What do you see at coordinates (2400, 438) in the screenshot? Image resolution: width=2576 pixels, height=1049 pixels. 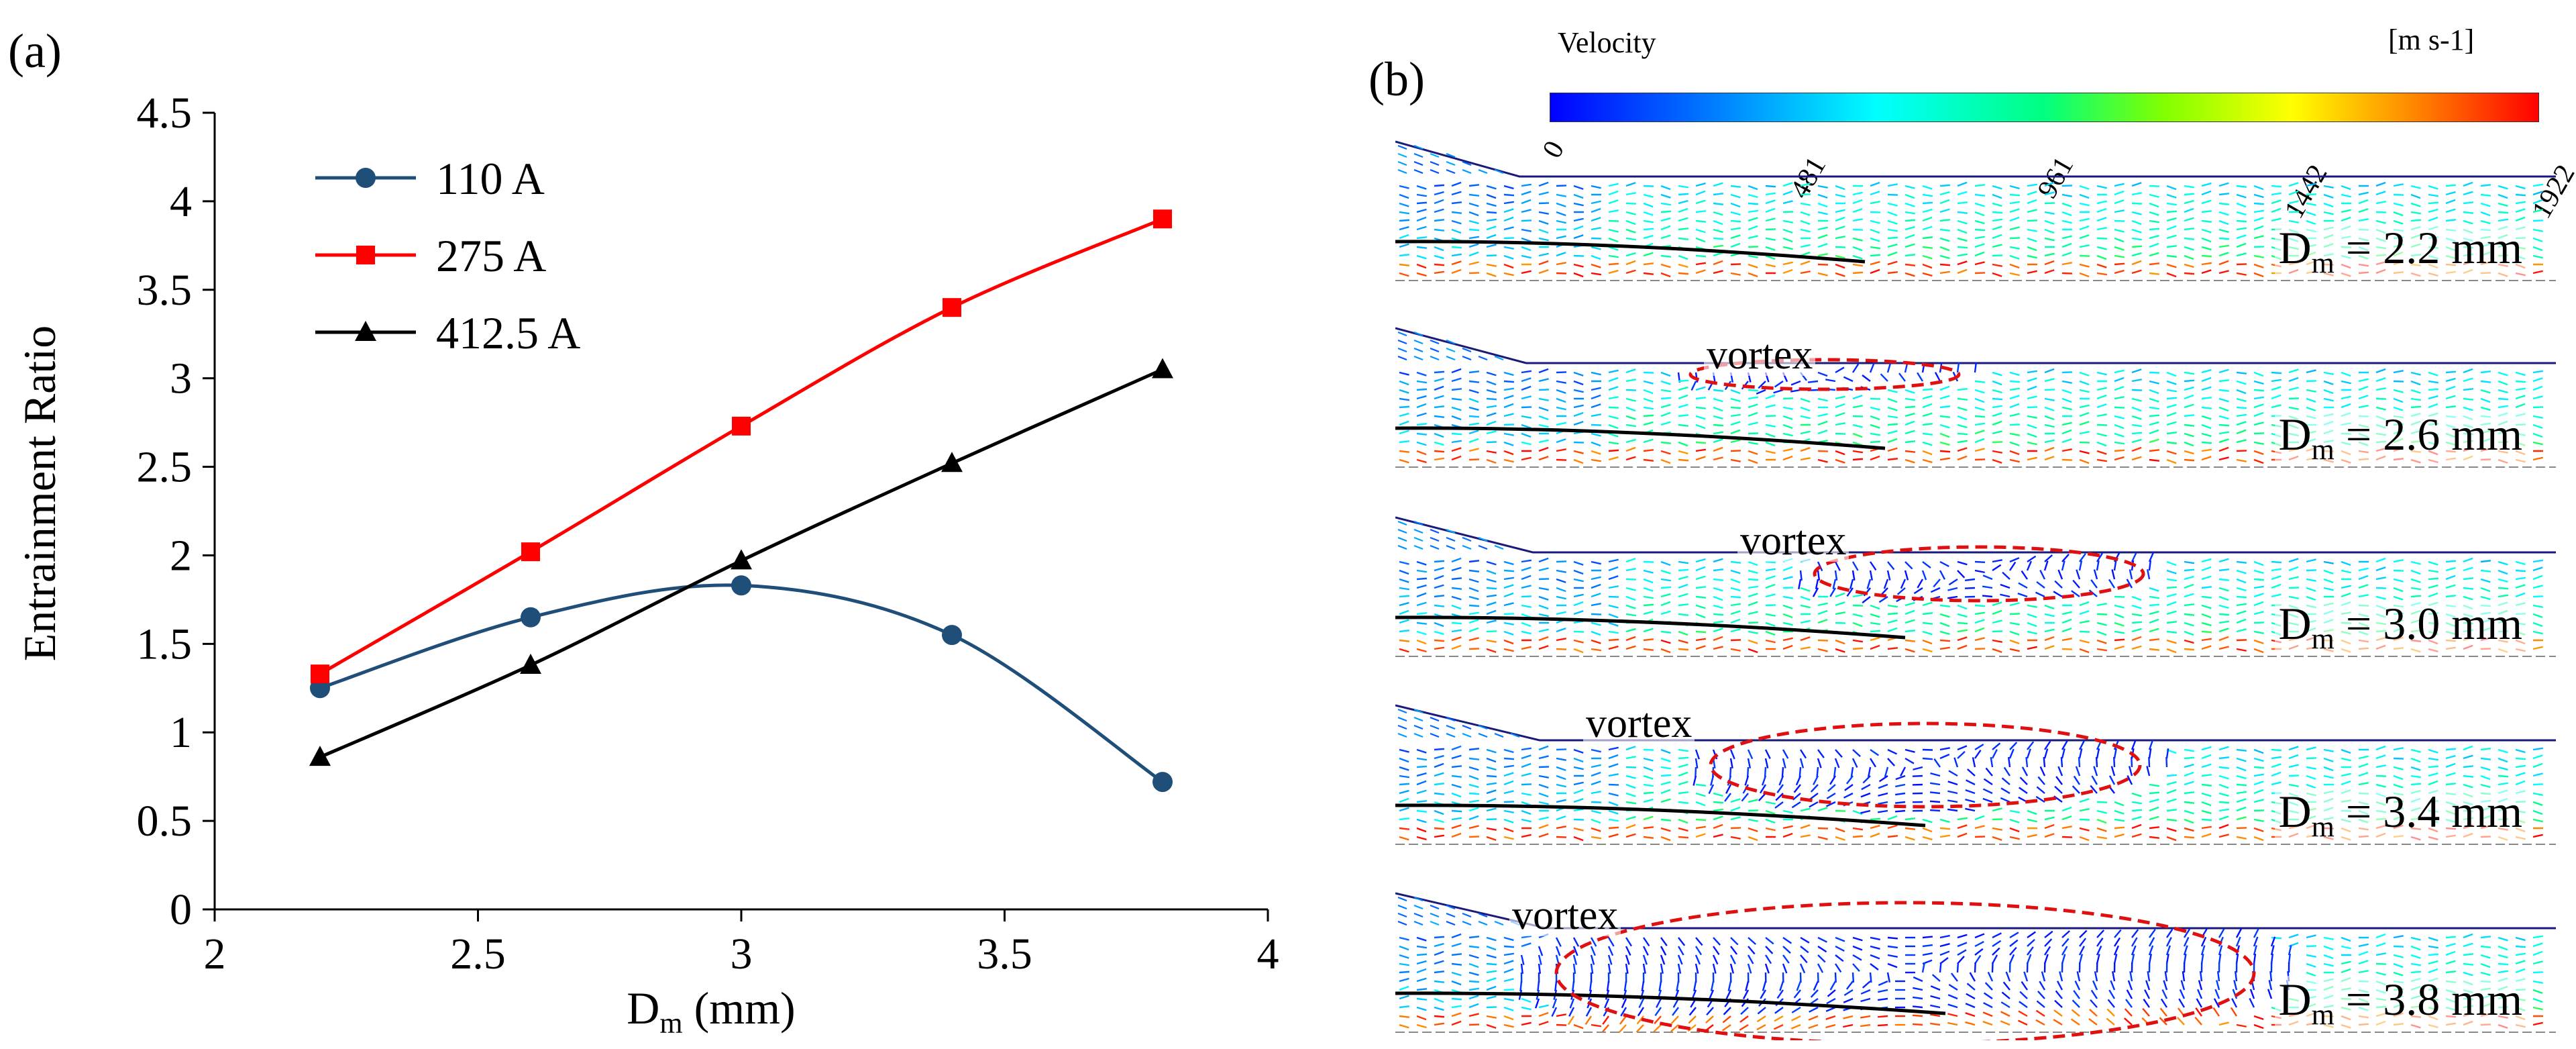 I see `dm-label: Dm = 2.6 mm` at bounding box center [2400, 438].